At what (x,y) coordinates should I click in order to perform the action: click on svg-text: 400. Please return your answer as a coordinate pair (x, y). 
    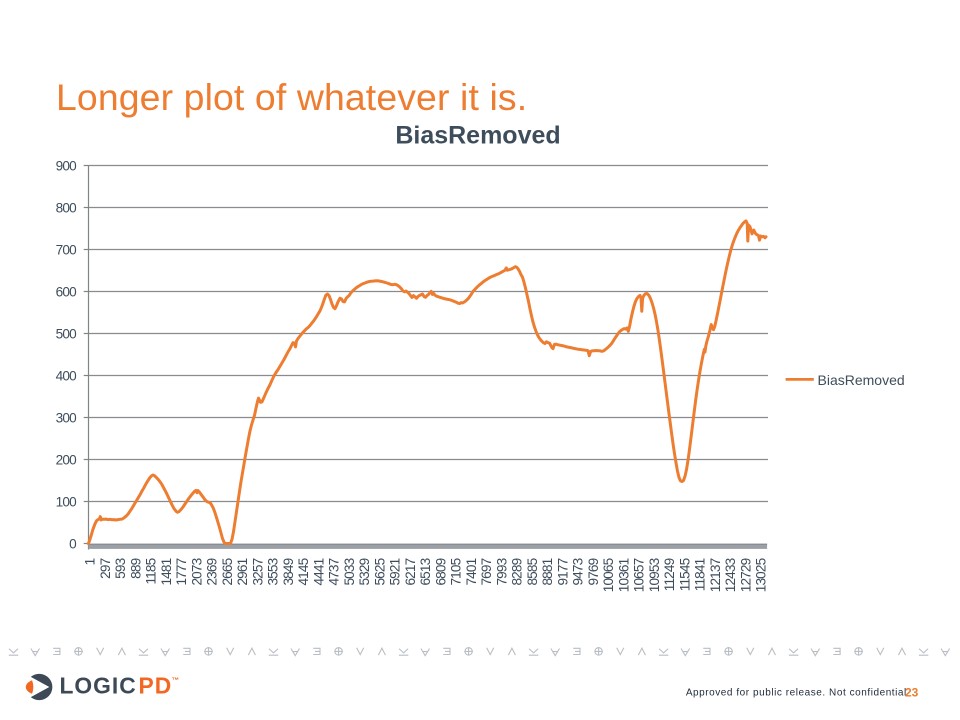
    Looking at the image, I should click on (66, 376).